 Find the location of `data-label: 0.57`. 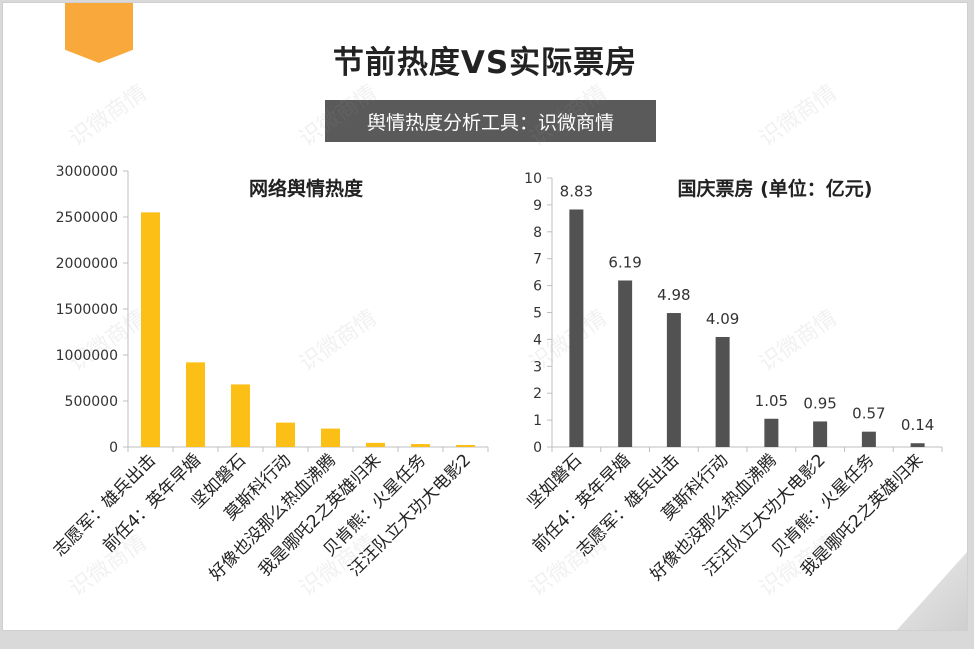

data-label: 0.57 is located at coordinates (868, 414).